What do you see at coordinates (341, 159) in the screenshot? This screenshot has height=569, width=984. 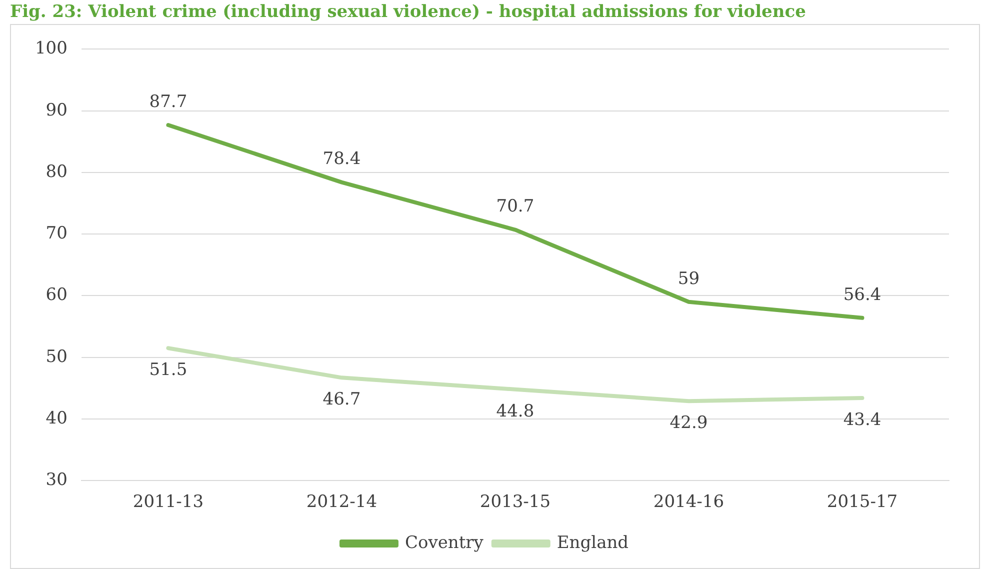 I see `data-label: 78.4` at bounding box center [341, 159].